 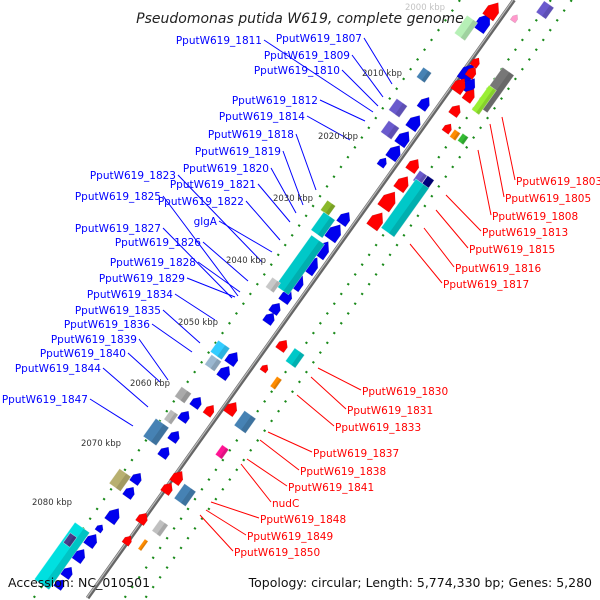 What do you see at coordinates (285, 504) in the screenshot?
I see `reverse-gene-label: nudC` at bounding box center [285, 504].